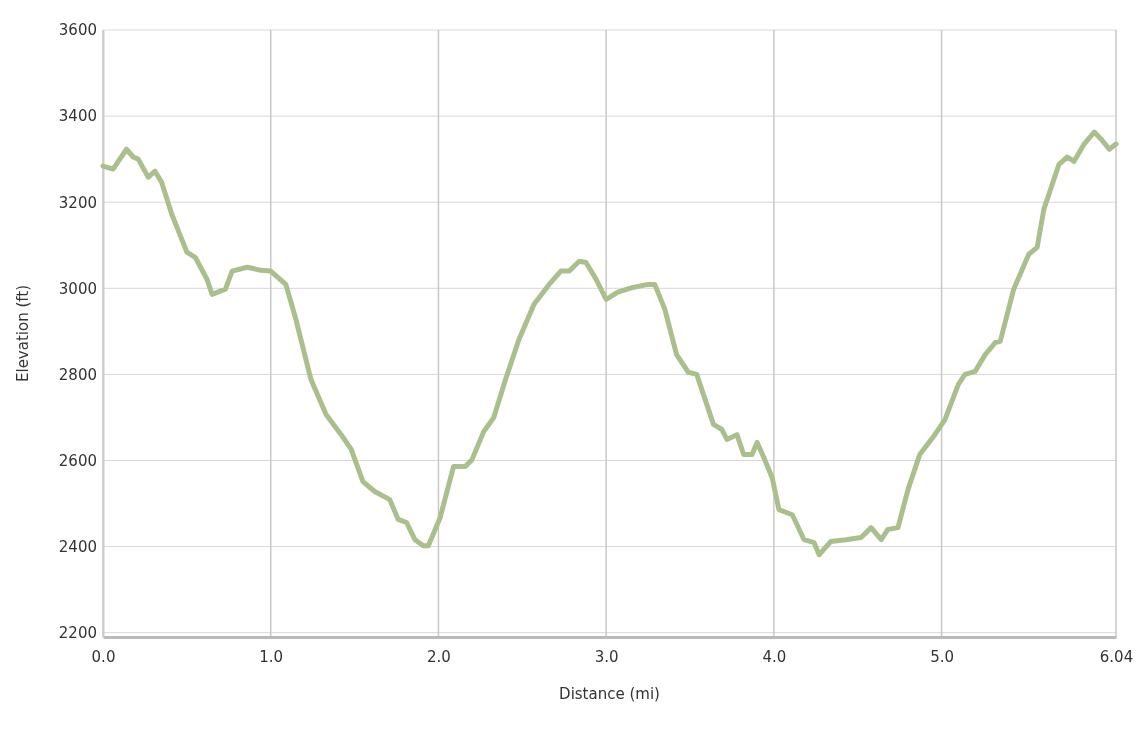 Image resolution: width=1140 pixels, height=732 pixels. Describe the element at coordinates (77, 460) in the screenshot. I see `y-tick-label: 2600` at that location.